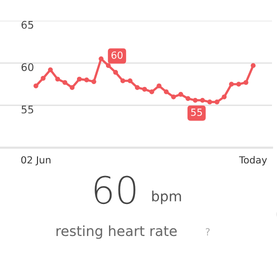  Describe the element at coordinates (253, 161) in the screenshot. I see `x-tick-label: Today` at that location.